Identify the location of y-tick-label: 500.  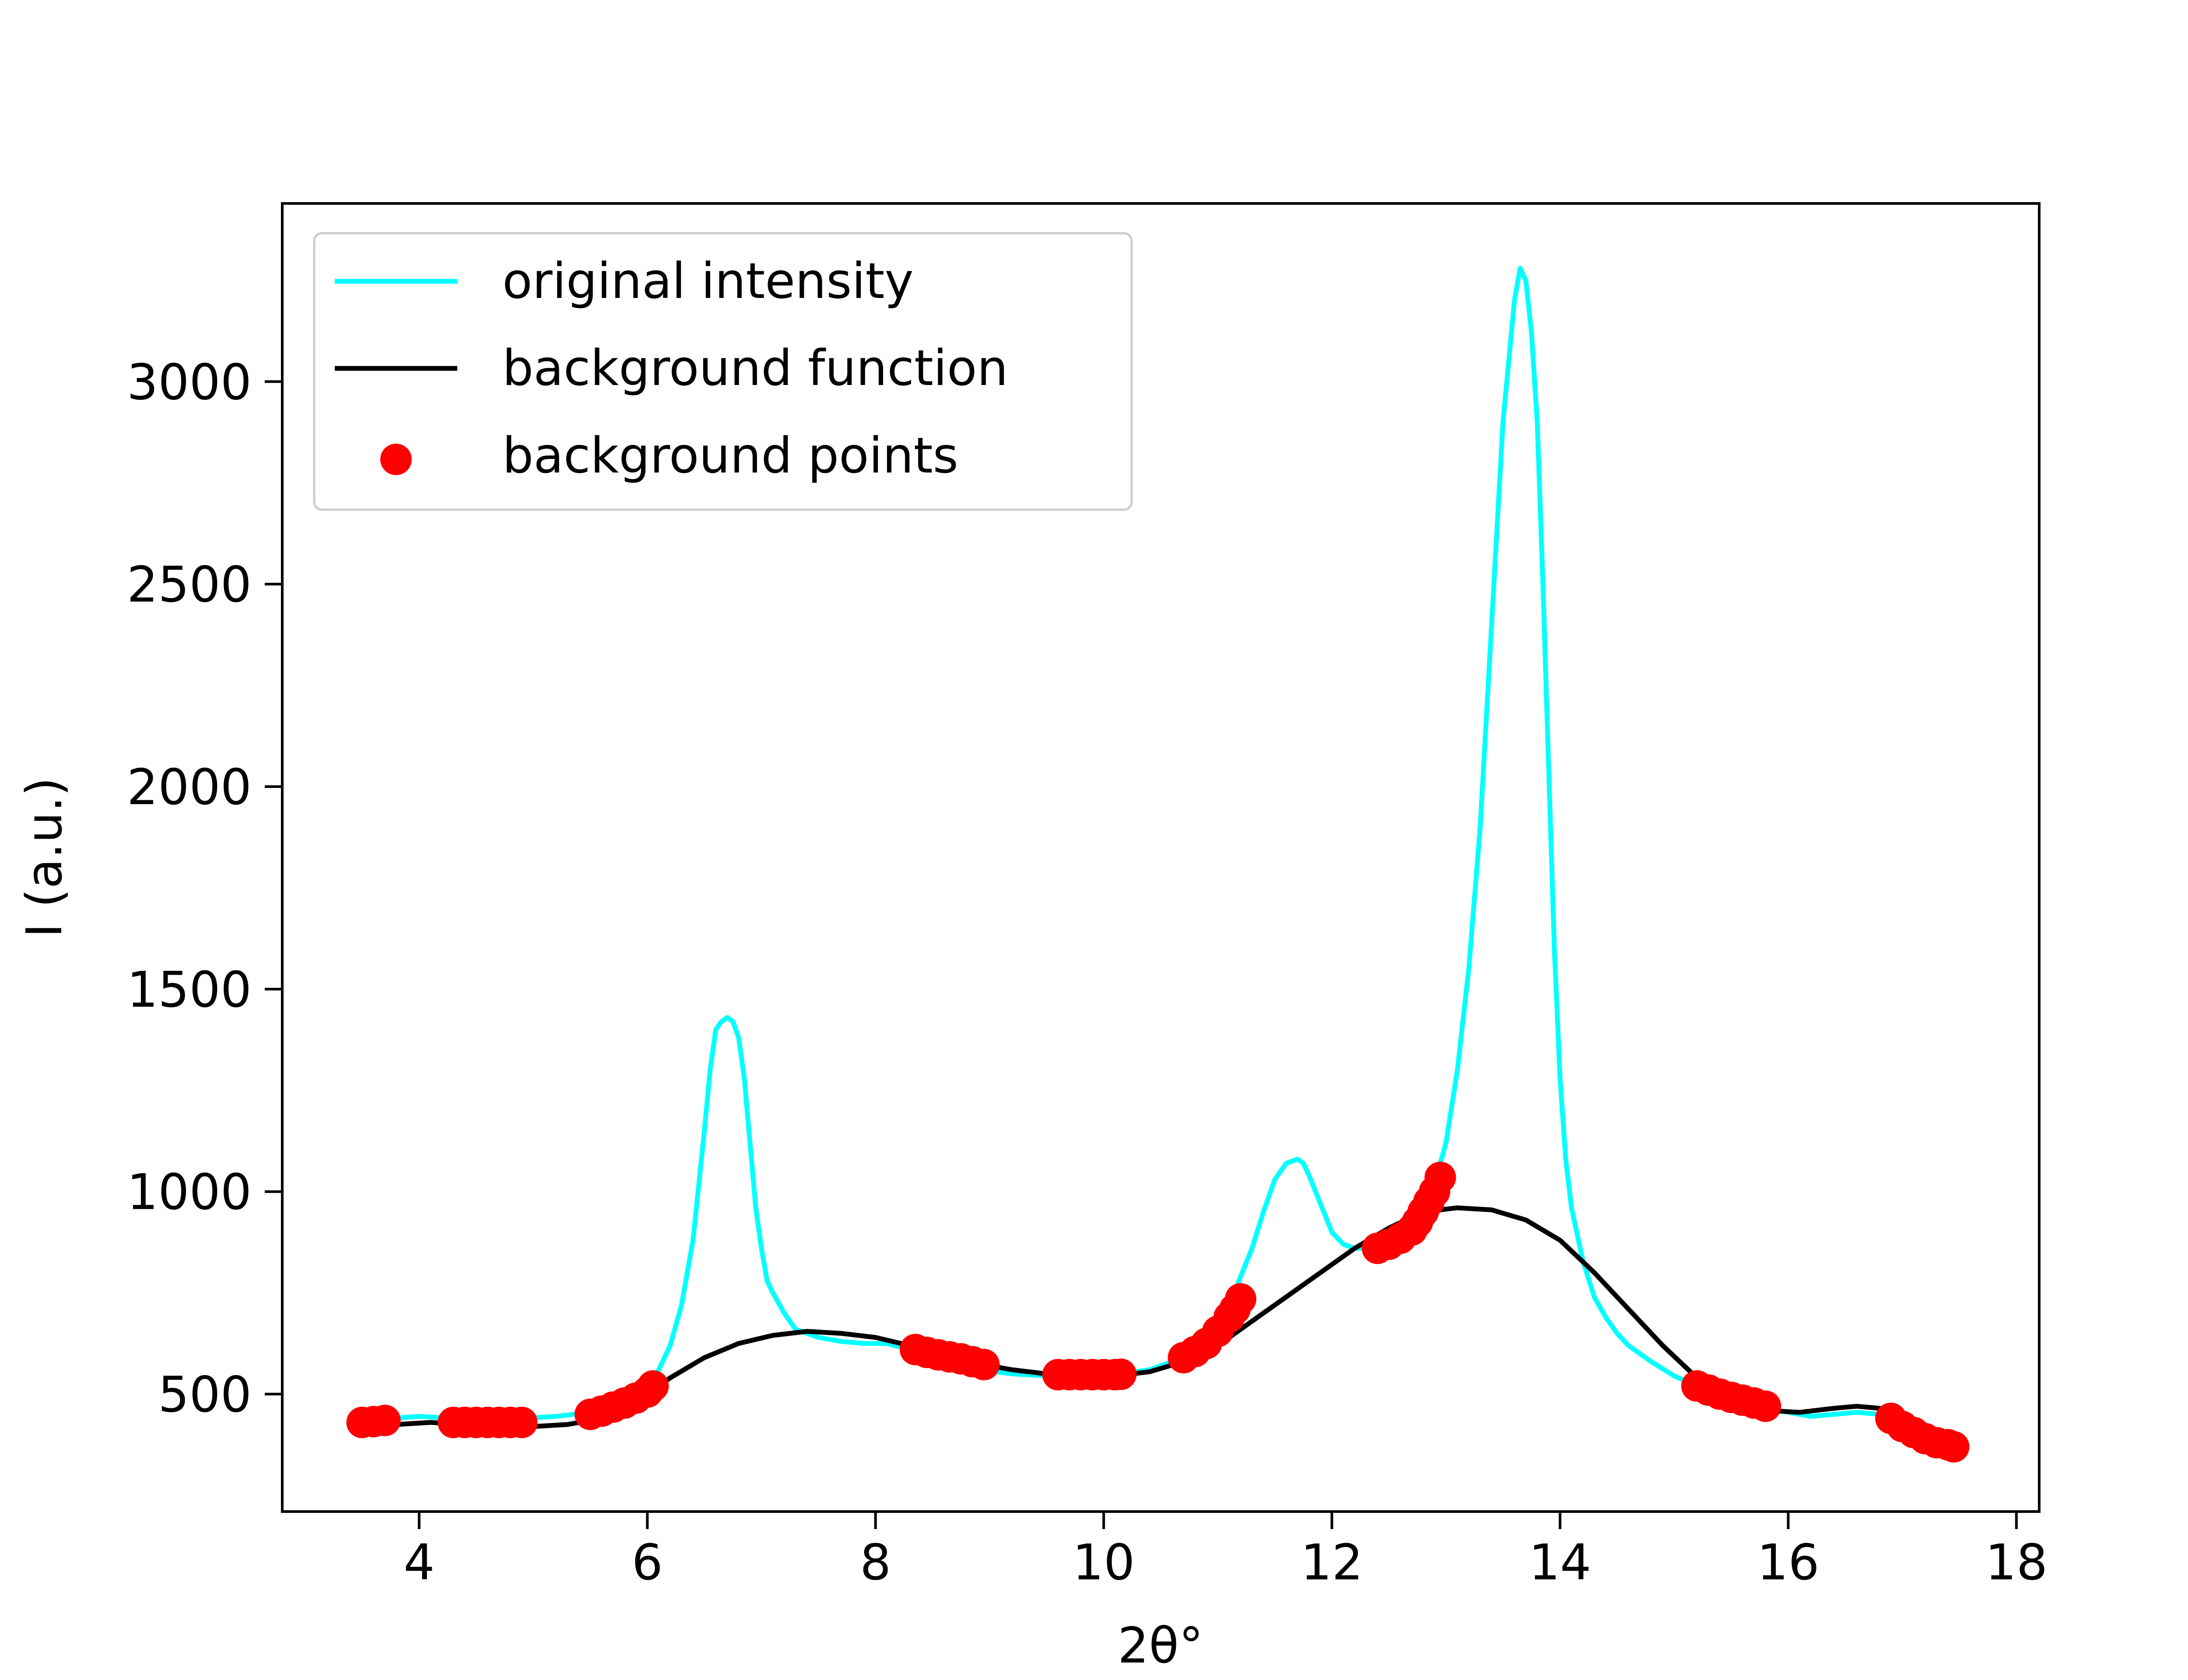
(205, 1395).